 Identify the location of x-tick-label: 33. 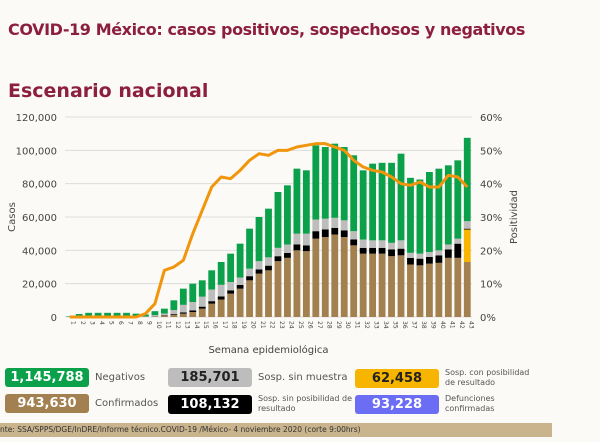
(376, 325).